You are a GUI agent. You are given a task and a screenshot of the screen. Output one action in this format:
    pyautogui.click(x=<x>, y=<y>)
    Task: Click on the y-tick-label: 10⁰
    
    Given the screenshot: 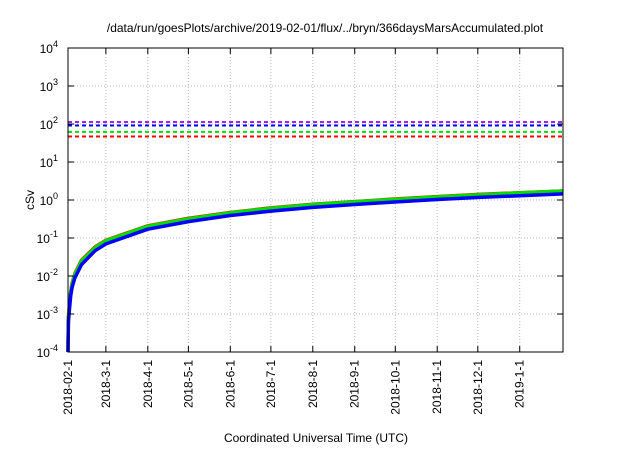 What is the action you would take?
    pyautogui.click(x=49, y=199)
    